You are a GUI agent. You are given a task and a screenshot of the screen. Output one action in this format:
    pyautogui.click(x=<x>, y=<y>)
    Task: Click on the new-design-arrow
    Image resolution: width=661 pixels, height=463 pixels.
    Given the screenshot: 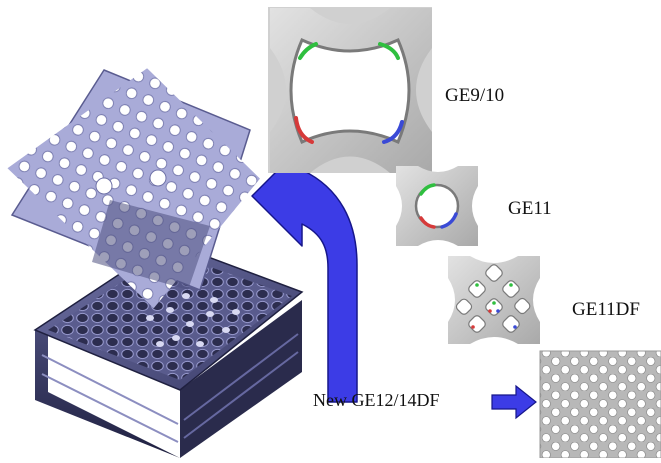 What is the action you would take?
    pyautogui.click(x=514, y=402)
    